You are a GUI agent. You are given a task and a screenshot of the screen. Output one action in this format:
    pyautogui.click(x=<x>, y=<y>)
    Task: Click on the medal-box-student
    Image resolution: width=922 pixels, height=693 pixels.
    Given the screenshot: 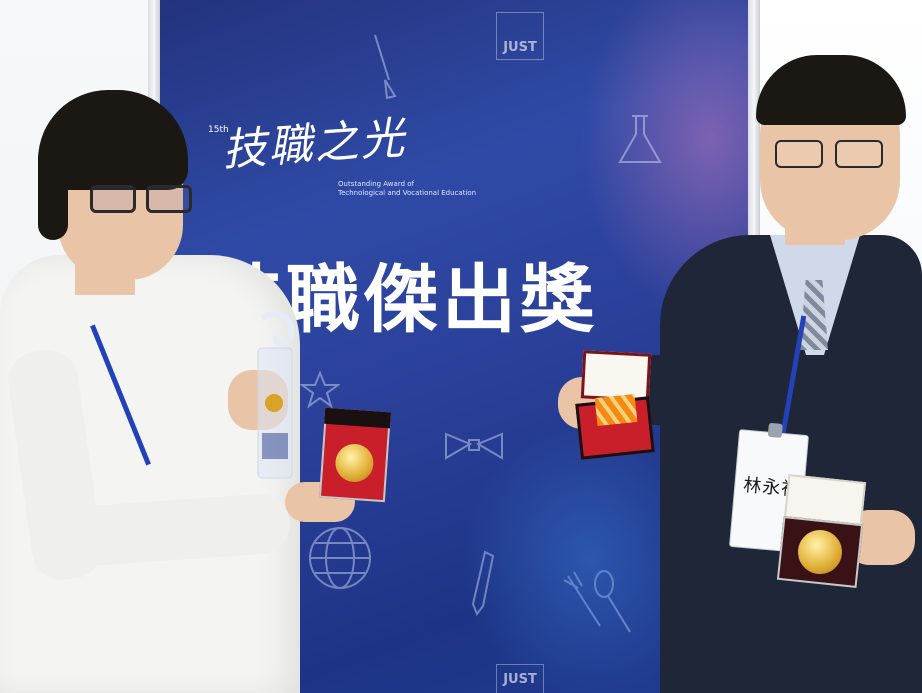 What is the action you would take?
    pyautogui.click(x=355, y=455)
    